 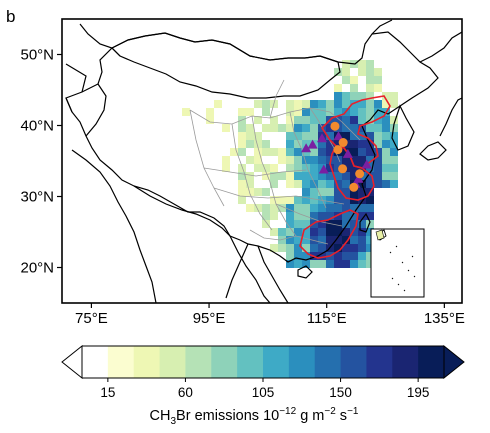 What do you see at coordinates (37, 268) in the screenshot?
I see `lat-tick-label: 20°N` at bounding box center [37, 268].